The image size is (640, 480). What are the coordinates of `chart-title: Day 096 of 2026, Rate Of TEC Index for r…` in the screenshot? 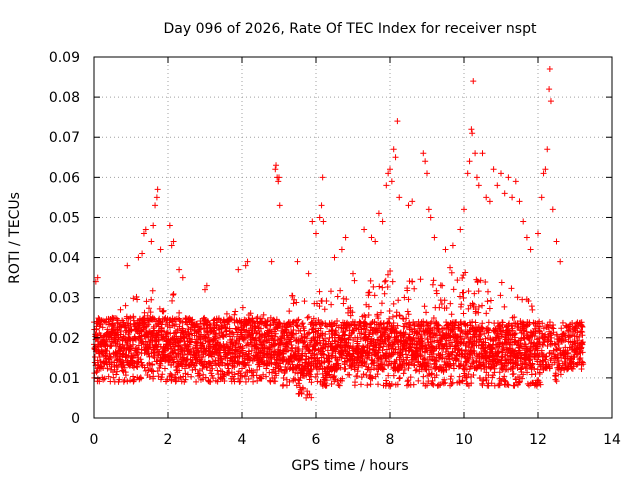 It's located at (350, 29).